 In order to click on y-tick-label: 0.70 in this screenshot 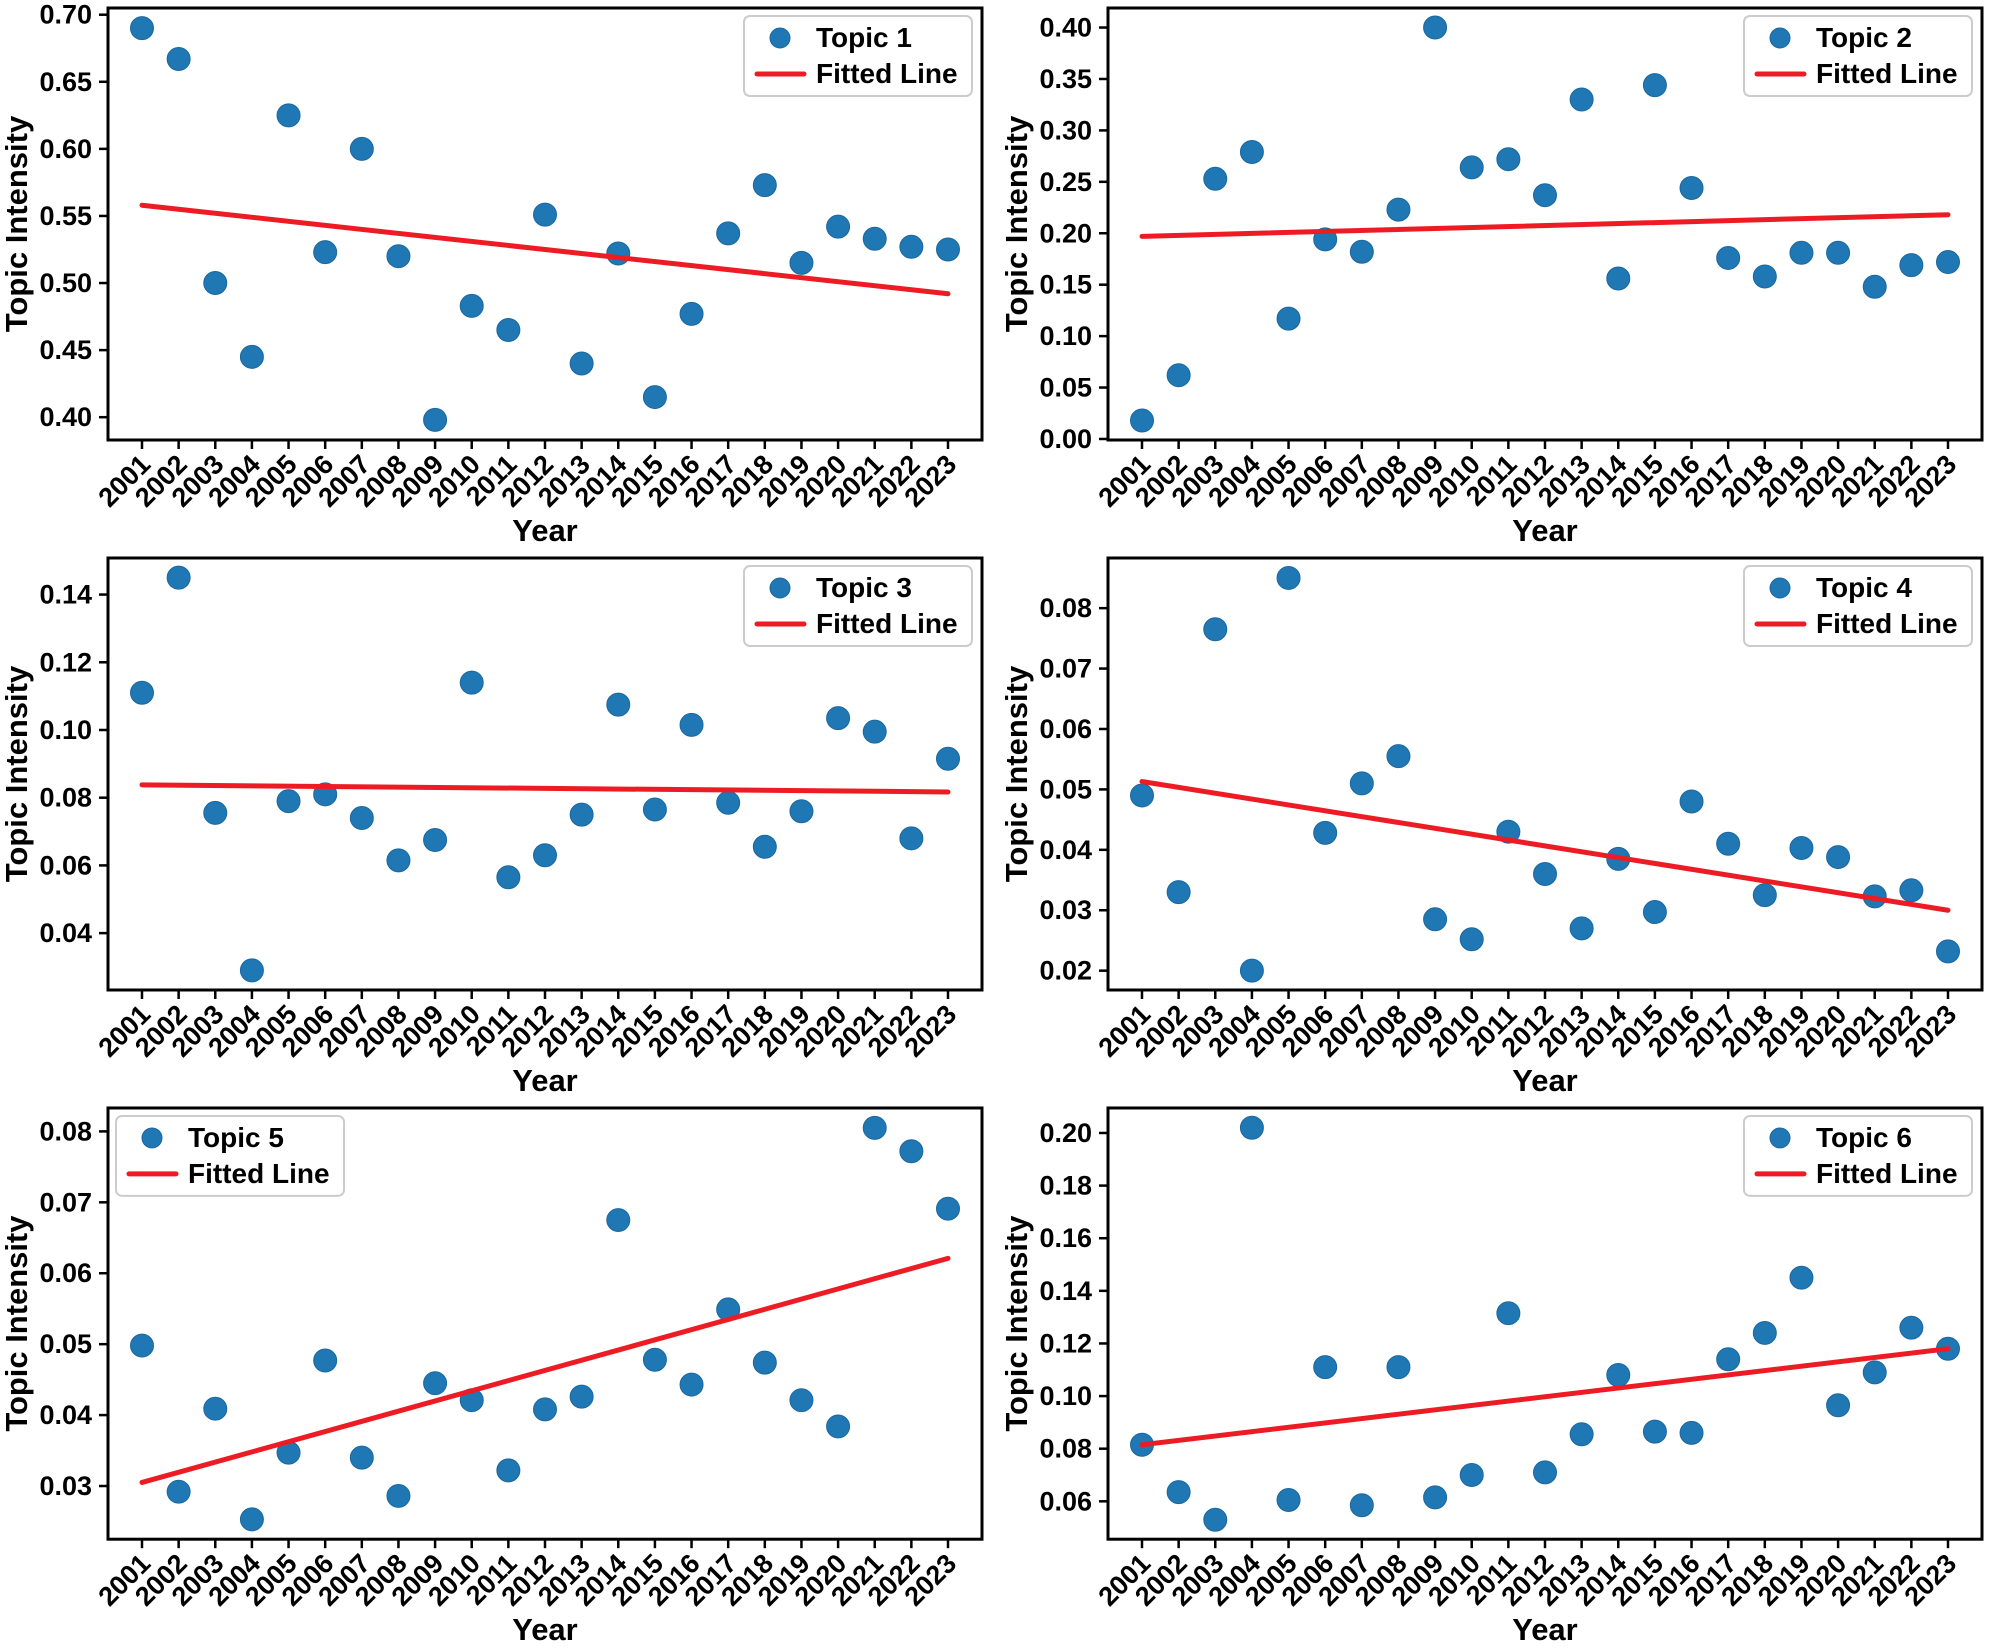, I will do `click(65, 15)`.